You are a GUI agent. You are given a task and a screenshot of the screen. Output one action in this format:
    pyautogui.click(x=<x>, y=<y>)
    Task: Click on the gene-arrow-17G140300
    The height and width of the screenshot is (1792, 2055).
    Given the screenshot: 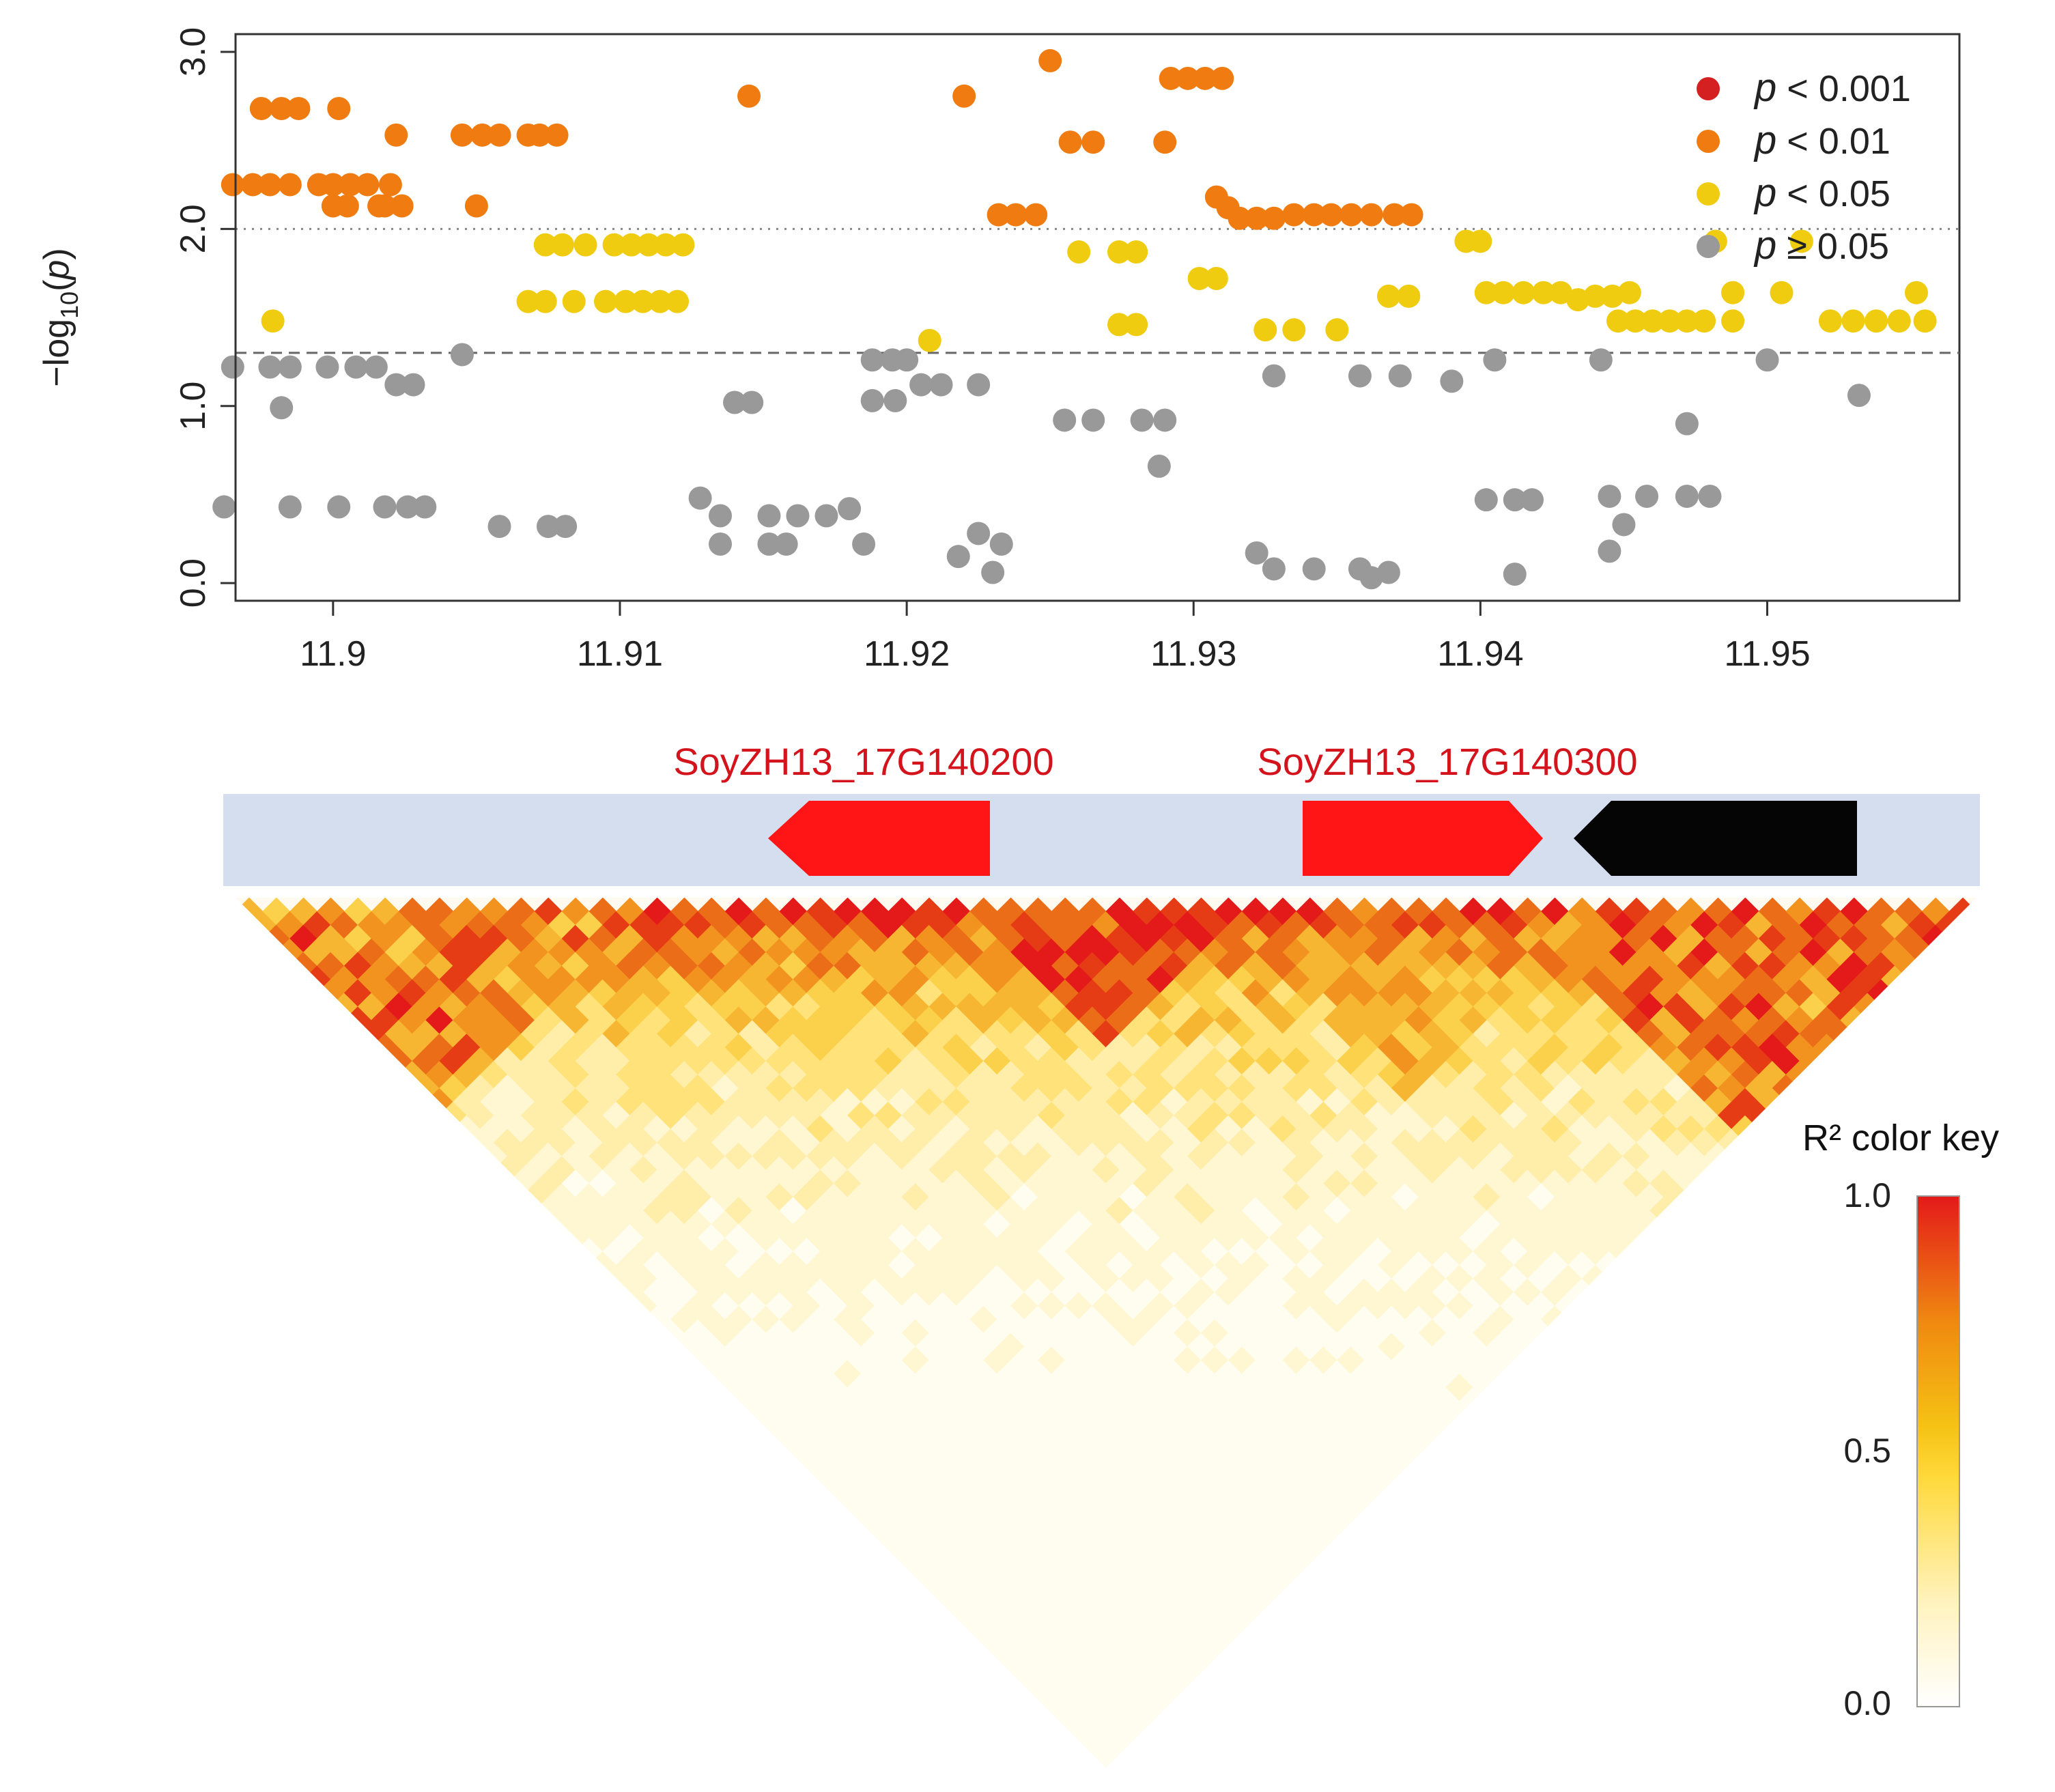 What is the action you would take?
    pyautogui.click(x=1423, y=838)
    